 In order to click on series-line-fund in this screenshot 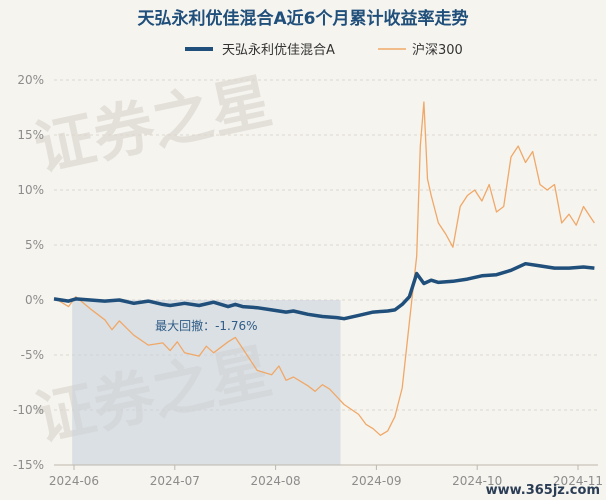, I will do `click(324, 291)`.